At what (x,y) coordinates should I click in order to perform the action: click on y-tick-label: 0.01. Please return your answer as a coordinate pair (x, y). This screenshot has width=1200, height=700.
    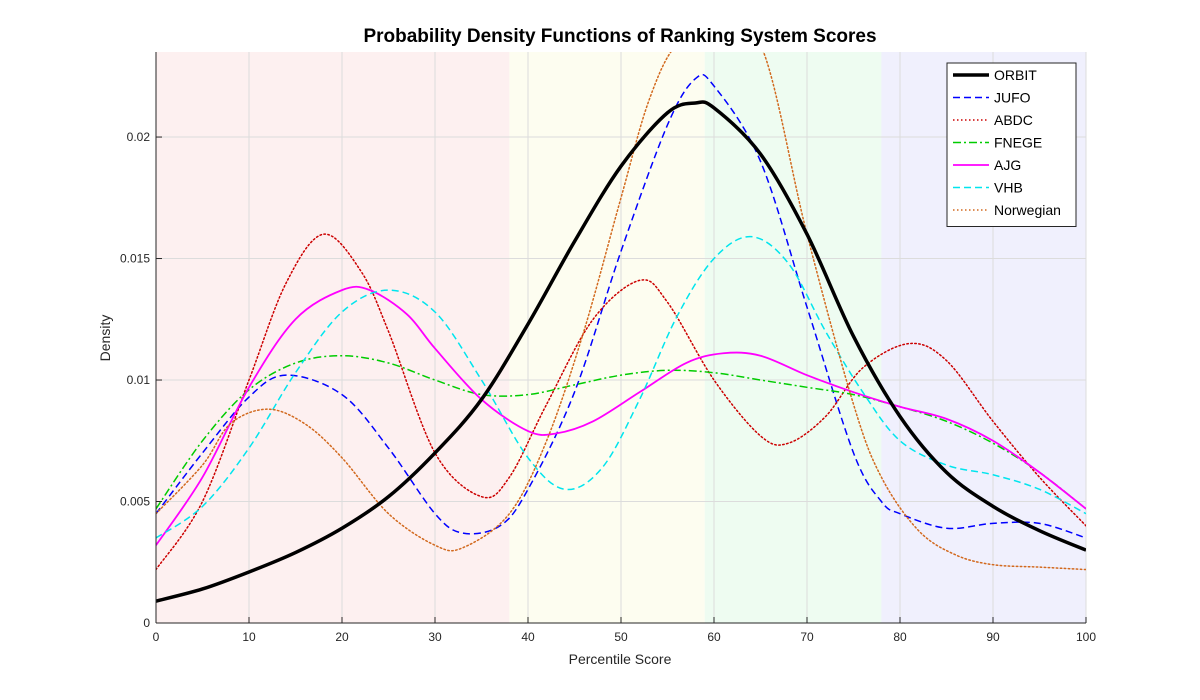
    Looking at the image, I should click on (139, 380).